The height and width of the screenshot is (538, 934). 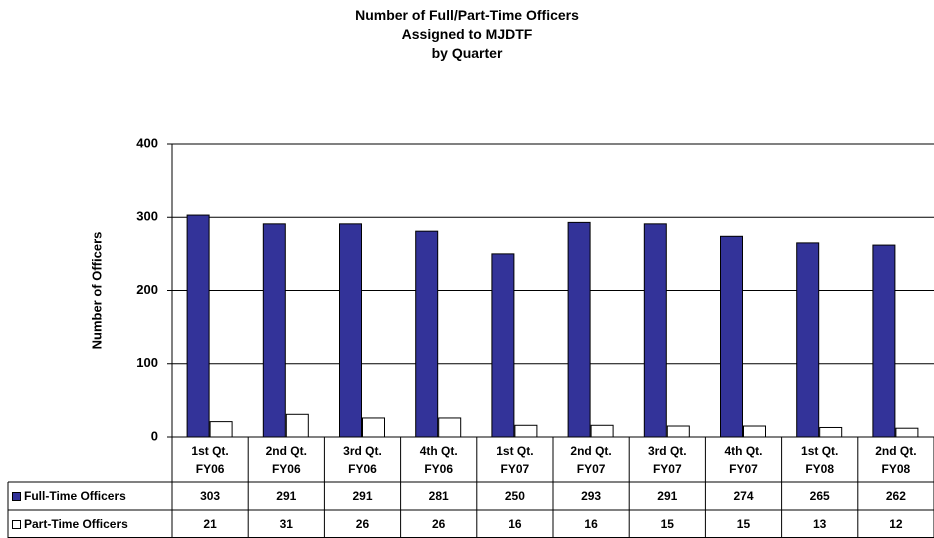 What do you see at coordinates (895, 496) in the screenshot?
I see `table-value: 262` at bounding box center [895, 496].